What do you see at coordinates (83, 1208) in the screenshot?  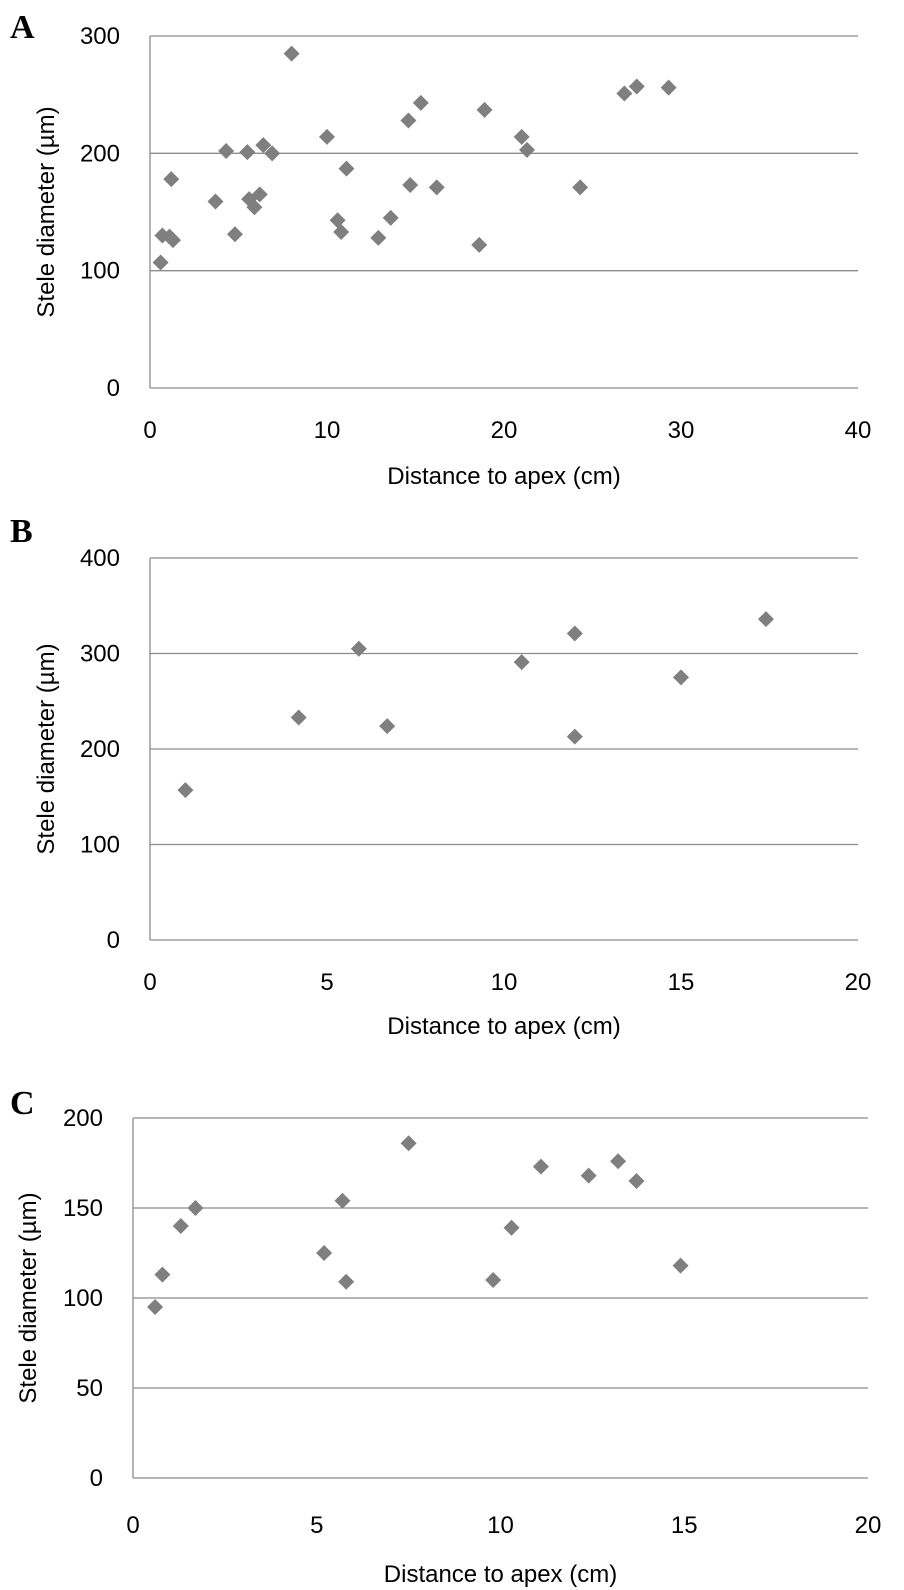 I see `y-tick-label: 150` at bounding box center [83, 1208].